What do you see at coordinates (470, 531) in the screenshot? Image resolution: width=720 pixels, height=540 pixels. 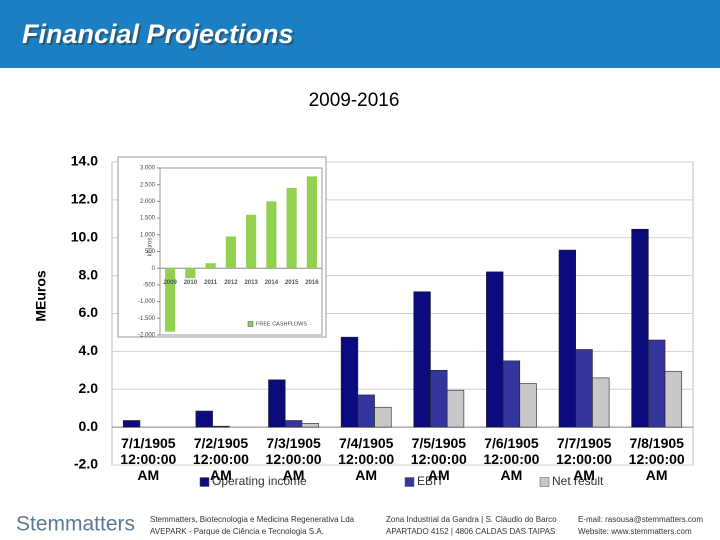 I see `footer-text: APARTADO 4152 | 4806 CALDAS DAS TAIPAS` at bounding box center [470, 531].